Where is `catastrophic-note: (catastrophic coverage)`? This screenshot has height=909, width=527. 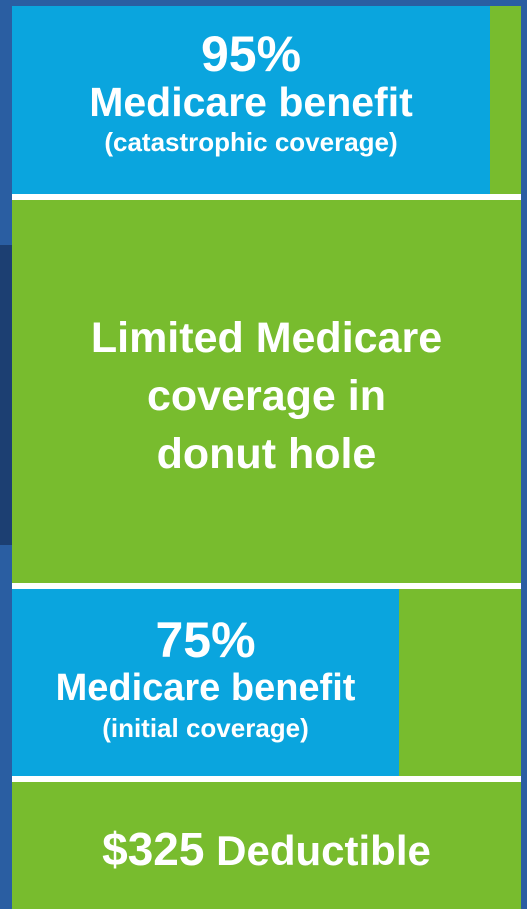 catastrophic-note: (catastrophic coverage) is located at coordinates (251, 142).